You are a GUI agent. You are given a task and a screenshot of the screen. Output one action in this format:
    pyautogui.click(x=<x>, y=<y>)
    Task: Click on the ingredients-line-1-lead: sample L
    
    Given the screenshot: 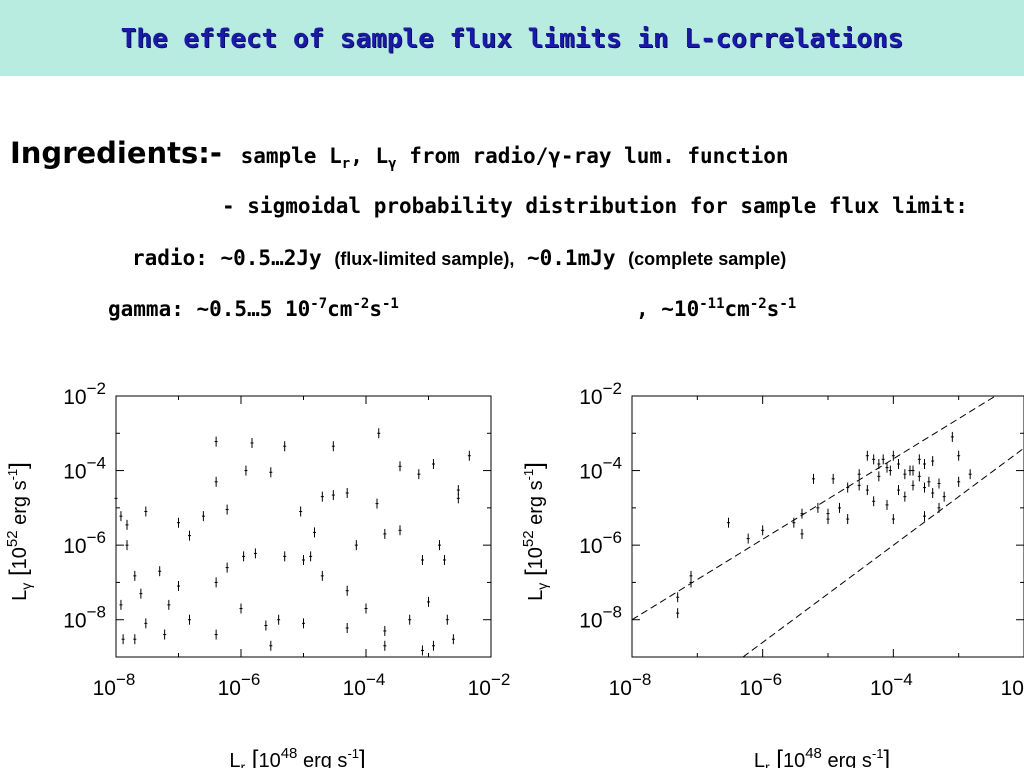 What is the action you would take?
    pyautogui.click(x=291, y=156)
    